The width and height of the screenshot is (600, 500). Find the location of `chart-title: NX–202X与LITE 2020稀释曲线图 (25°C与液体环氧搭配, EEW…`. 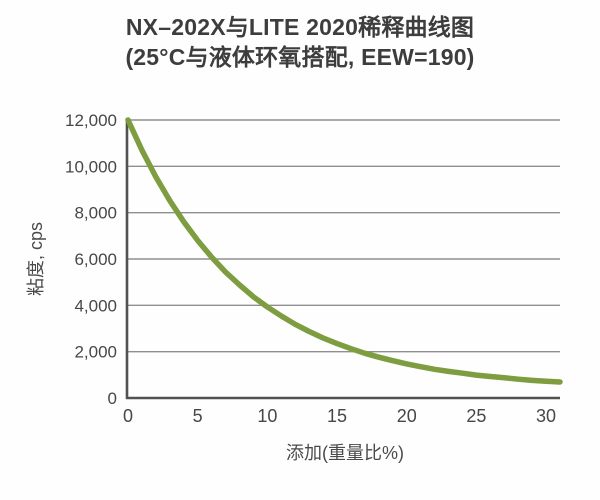

chart-title: NX–202X与LITE 2020稀释曲线图 (25°C与液体环氧搭配, EEW… is located at coordinates (300, 42).